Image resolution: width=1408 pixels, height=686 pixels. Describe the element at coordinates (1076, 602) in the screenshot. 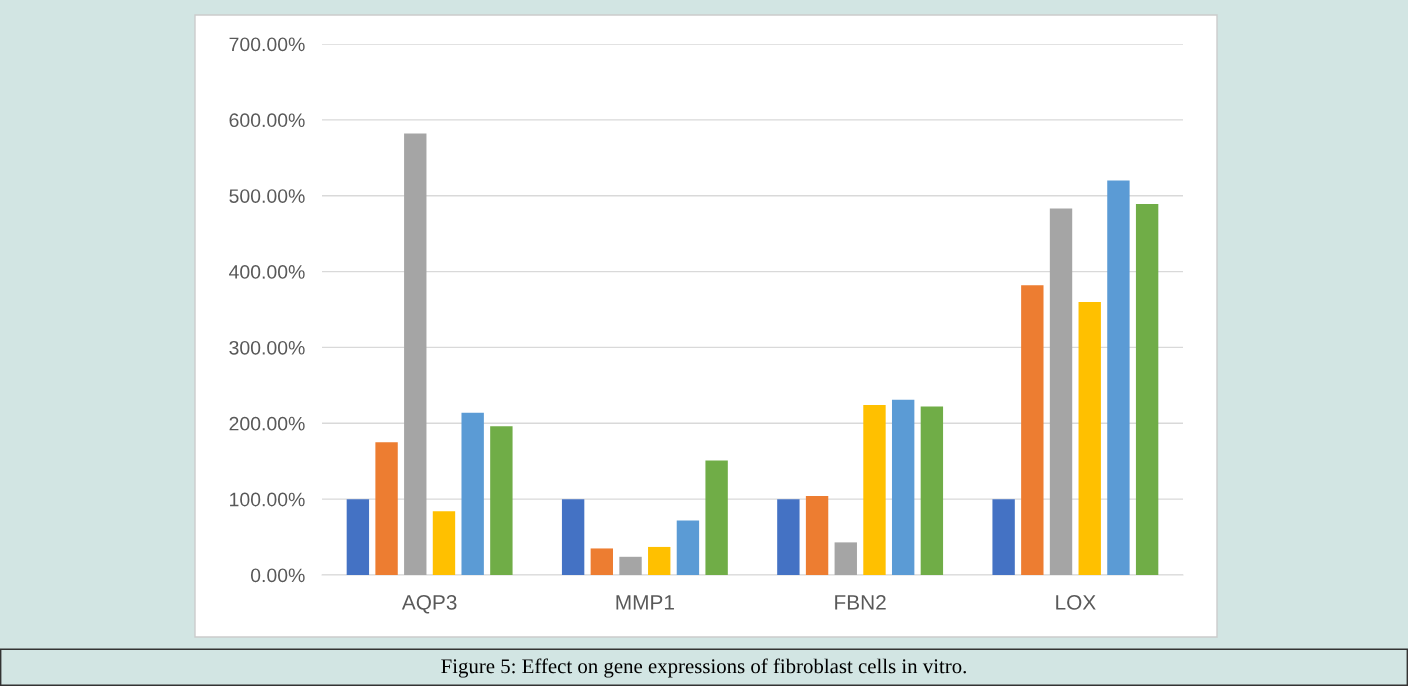

I see `x-tick-label: LOX` at that location.